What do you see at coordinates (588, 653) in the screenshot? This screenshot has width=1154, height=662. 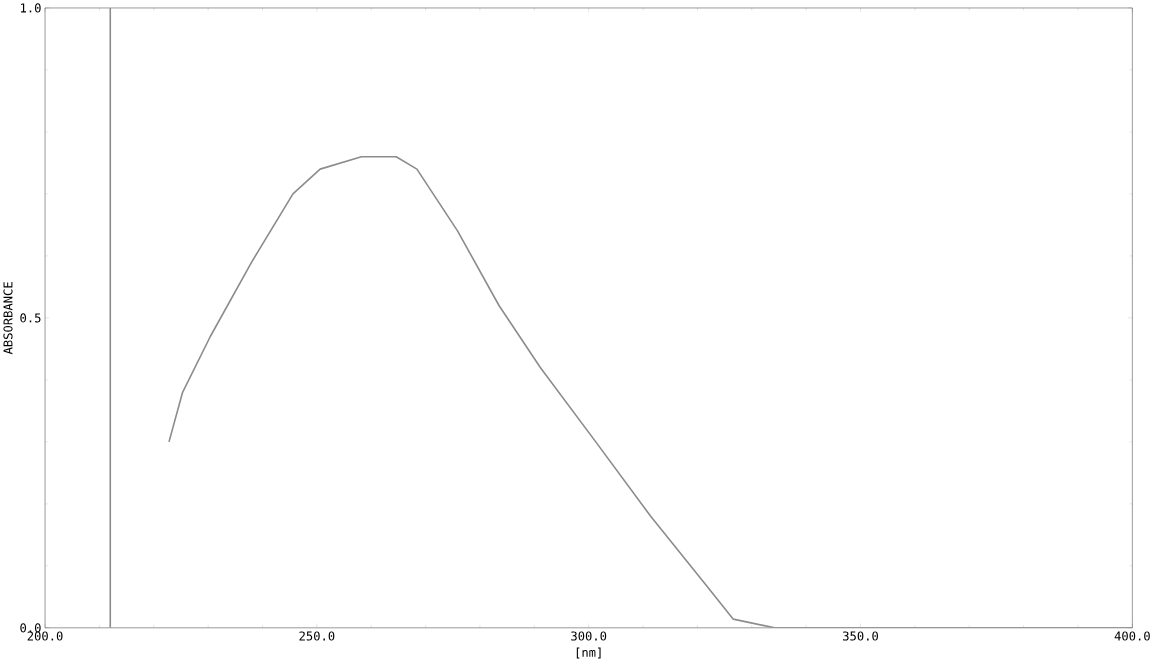 I see `x-axis-title: [nm]` at bounding box center [588, 653].